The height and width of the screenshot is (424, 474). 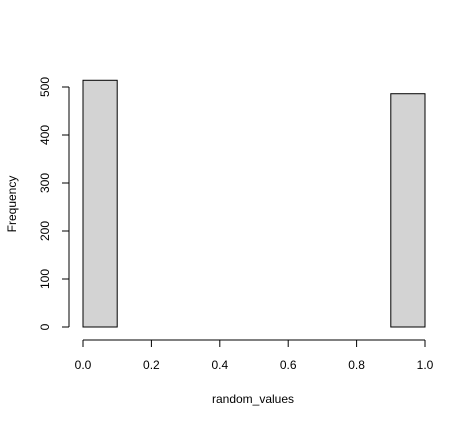 I want to click on y-tick-label: 200, so click(x=45, y=231).